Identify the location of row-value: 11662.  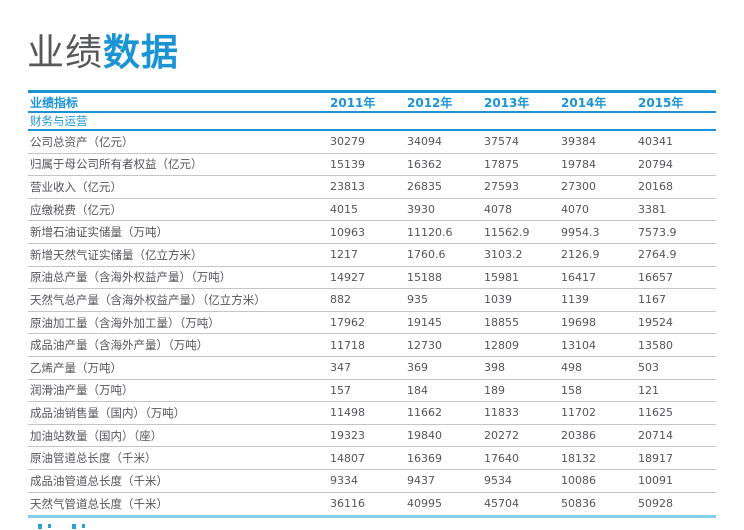
(424, 413).